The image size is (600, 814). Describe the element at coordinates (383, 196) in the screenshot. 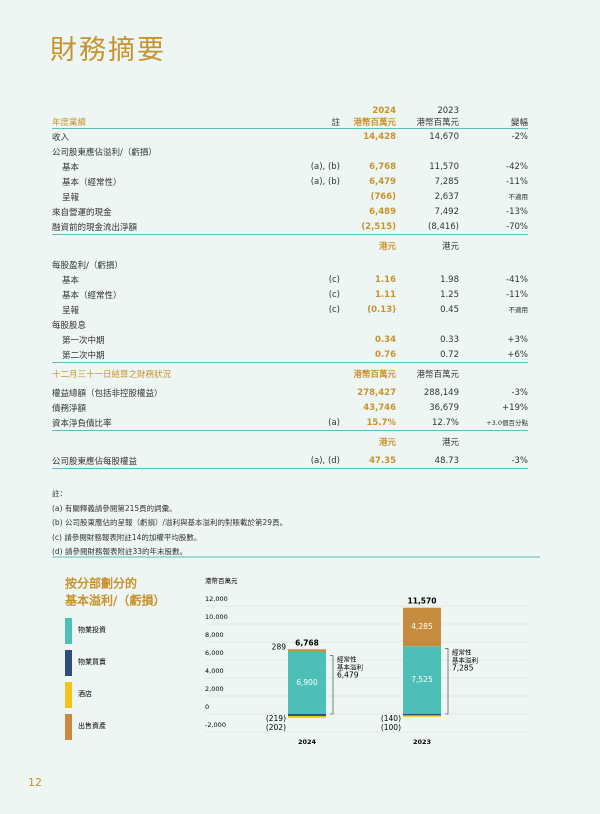

I see `cell-text: (766)` at that location.